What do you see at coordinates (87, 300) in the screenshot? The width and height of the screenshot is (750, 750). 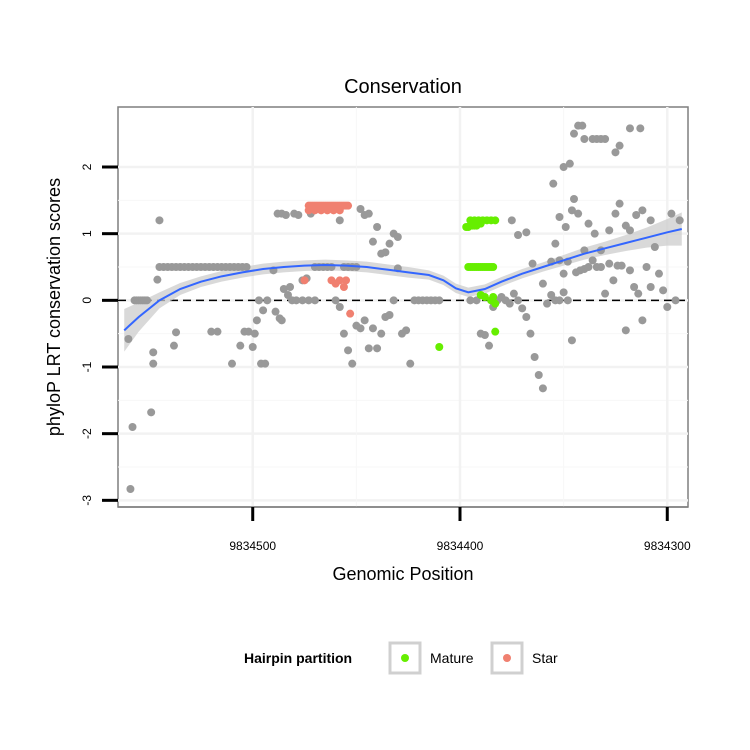 I see `y-tick-label: 0` at bounding box center [87, 300].